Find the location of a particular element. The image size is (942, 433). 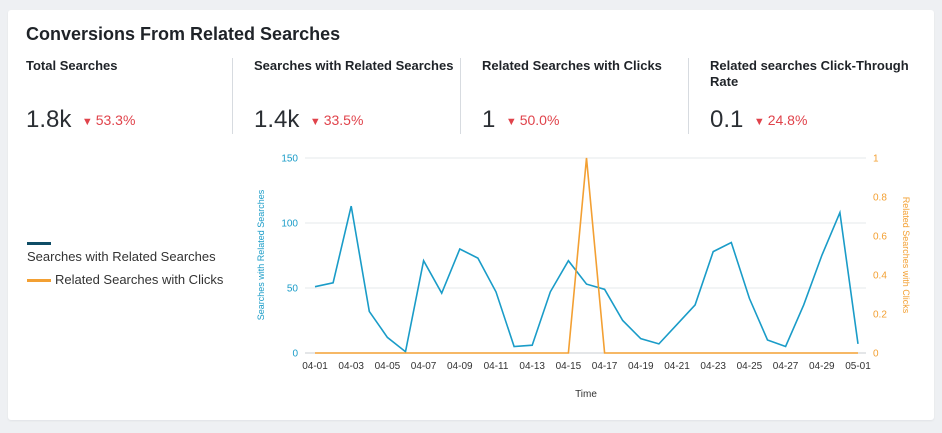

kpi-label: Total Searches is located at coordinates (72, 65).